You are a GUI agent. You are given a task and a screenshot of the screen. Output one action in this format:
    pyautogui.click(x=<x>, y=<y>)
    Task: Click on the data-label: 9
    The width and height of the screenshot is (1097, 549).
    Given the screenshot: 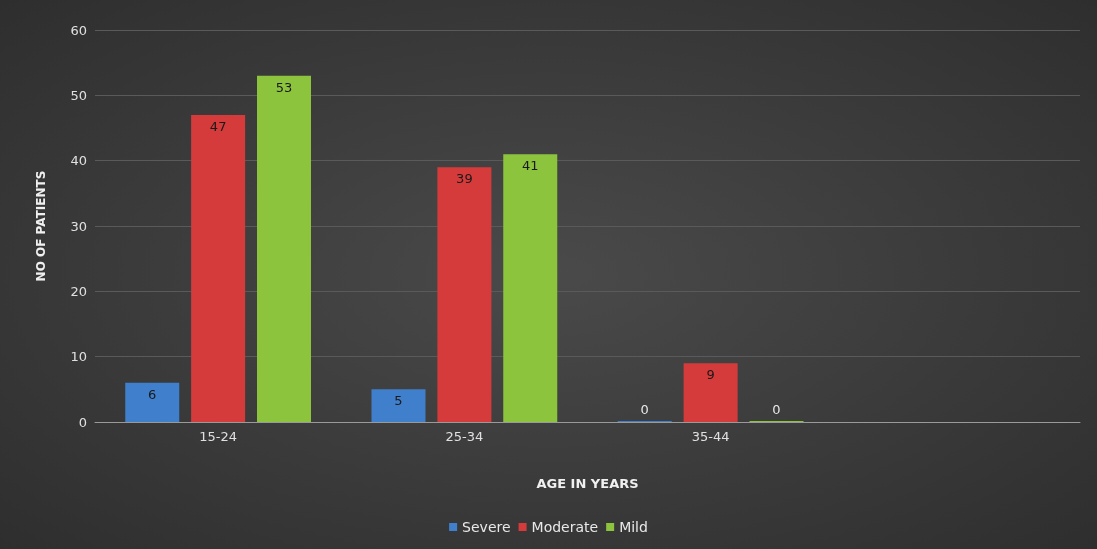 What is the action you would take?
    pyautogui.click(x=710, y=375)
    